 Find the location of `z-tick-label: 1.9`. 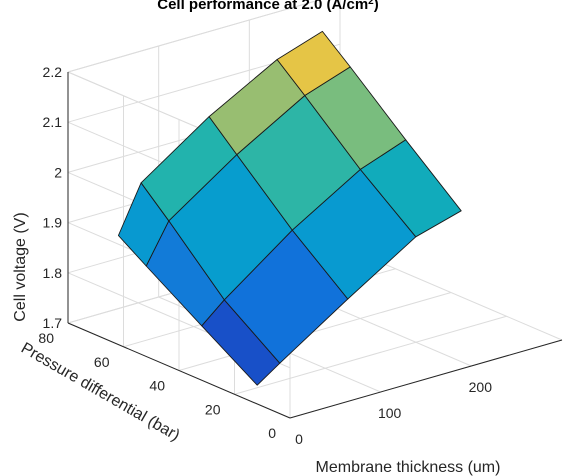

z-tick-label: 1.9 is located at coordinates (53, 223).